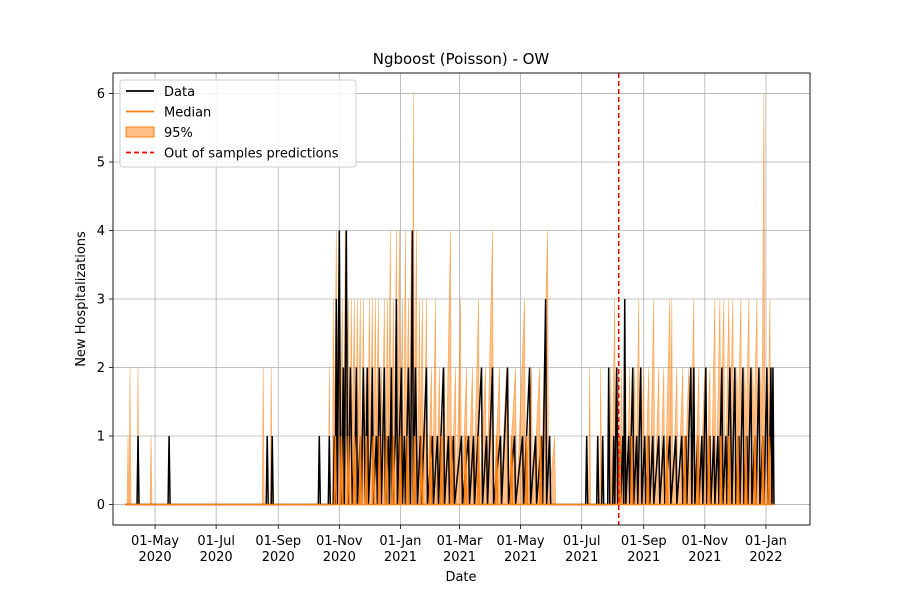 This screenshot has width=900, height=600. What do you see at coordinates (101, 300) in the screenshot?
I see `y-tick-label: 3` at bounding box center [101, 300].